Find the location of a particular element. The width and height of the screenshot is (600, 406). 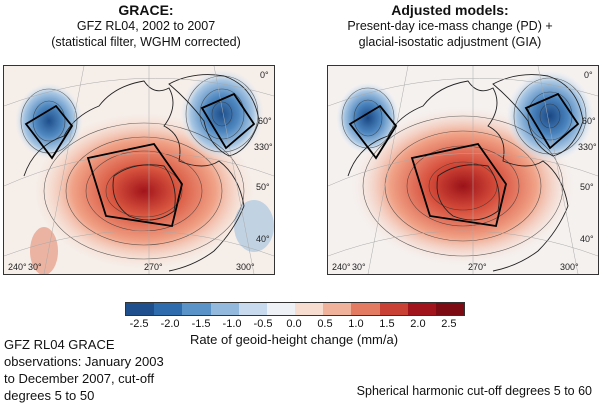

left-title-main: GRACE: is located at coordinates (146, 10).